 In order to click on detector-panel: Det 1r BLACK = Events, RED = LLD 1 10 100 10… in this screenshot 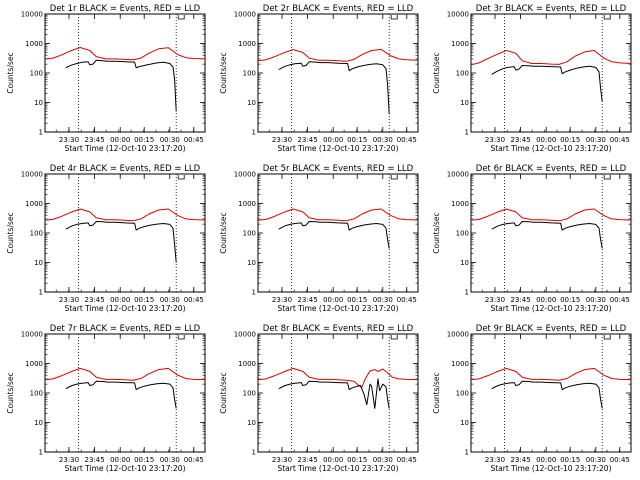, I will do `click(106, 78)`.